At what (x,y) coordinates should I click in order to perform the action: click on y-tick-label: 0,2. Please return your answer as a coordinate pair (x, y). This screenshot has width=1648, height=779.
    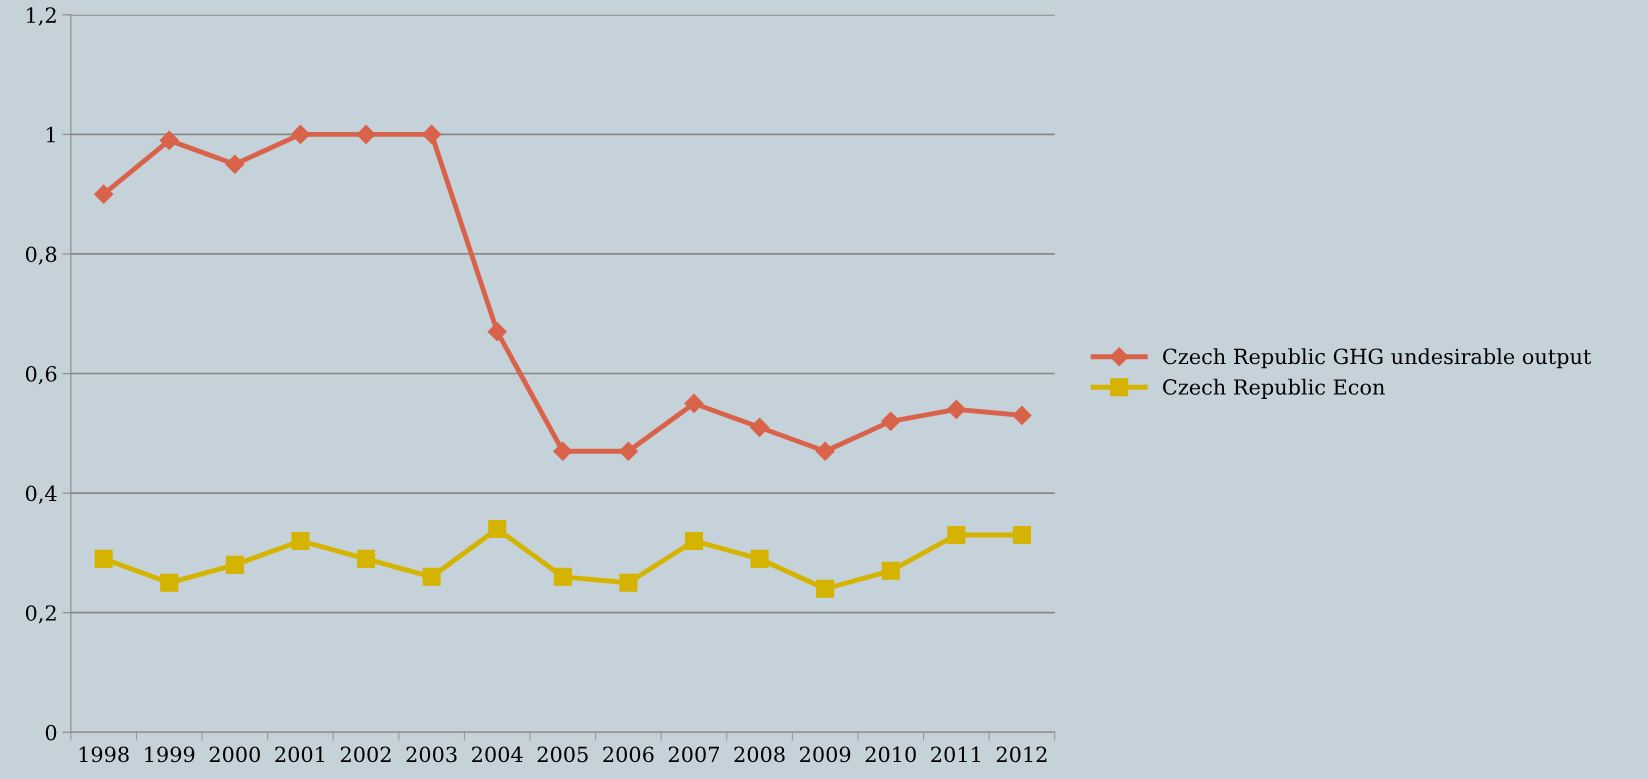
    Looking at the image, I should click on (40, 614).